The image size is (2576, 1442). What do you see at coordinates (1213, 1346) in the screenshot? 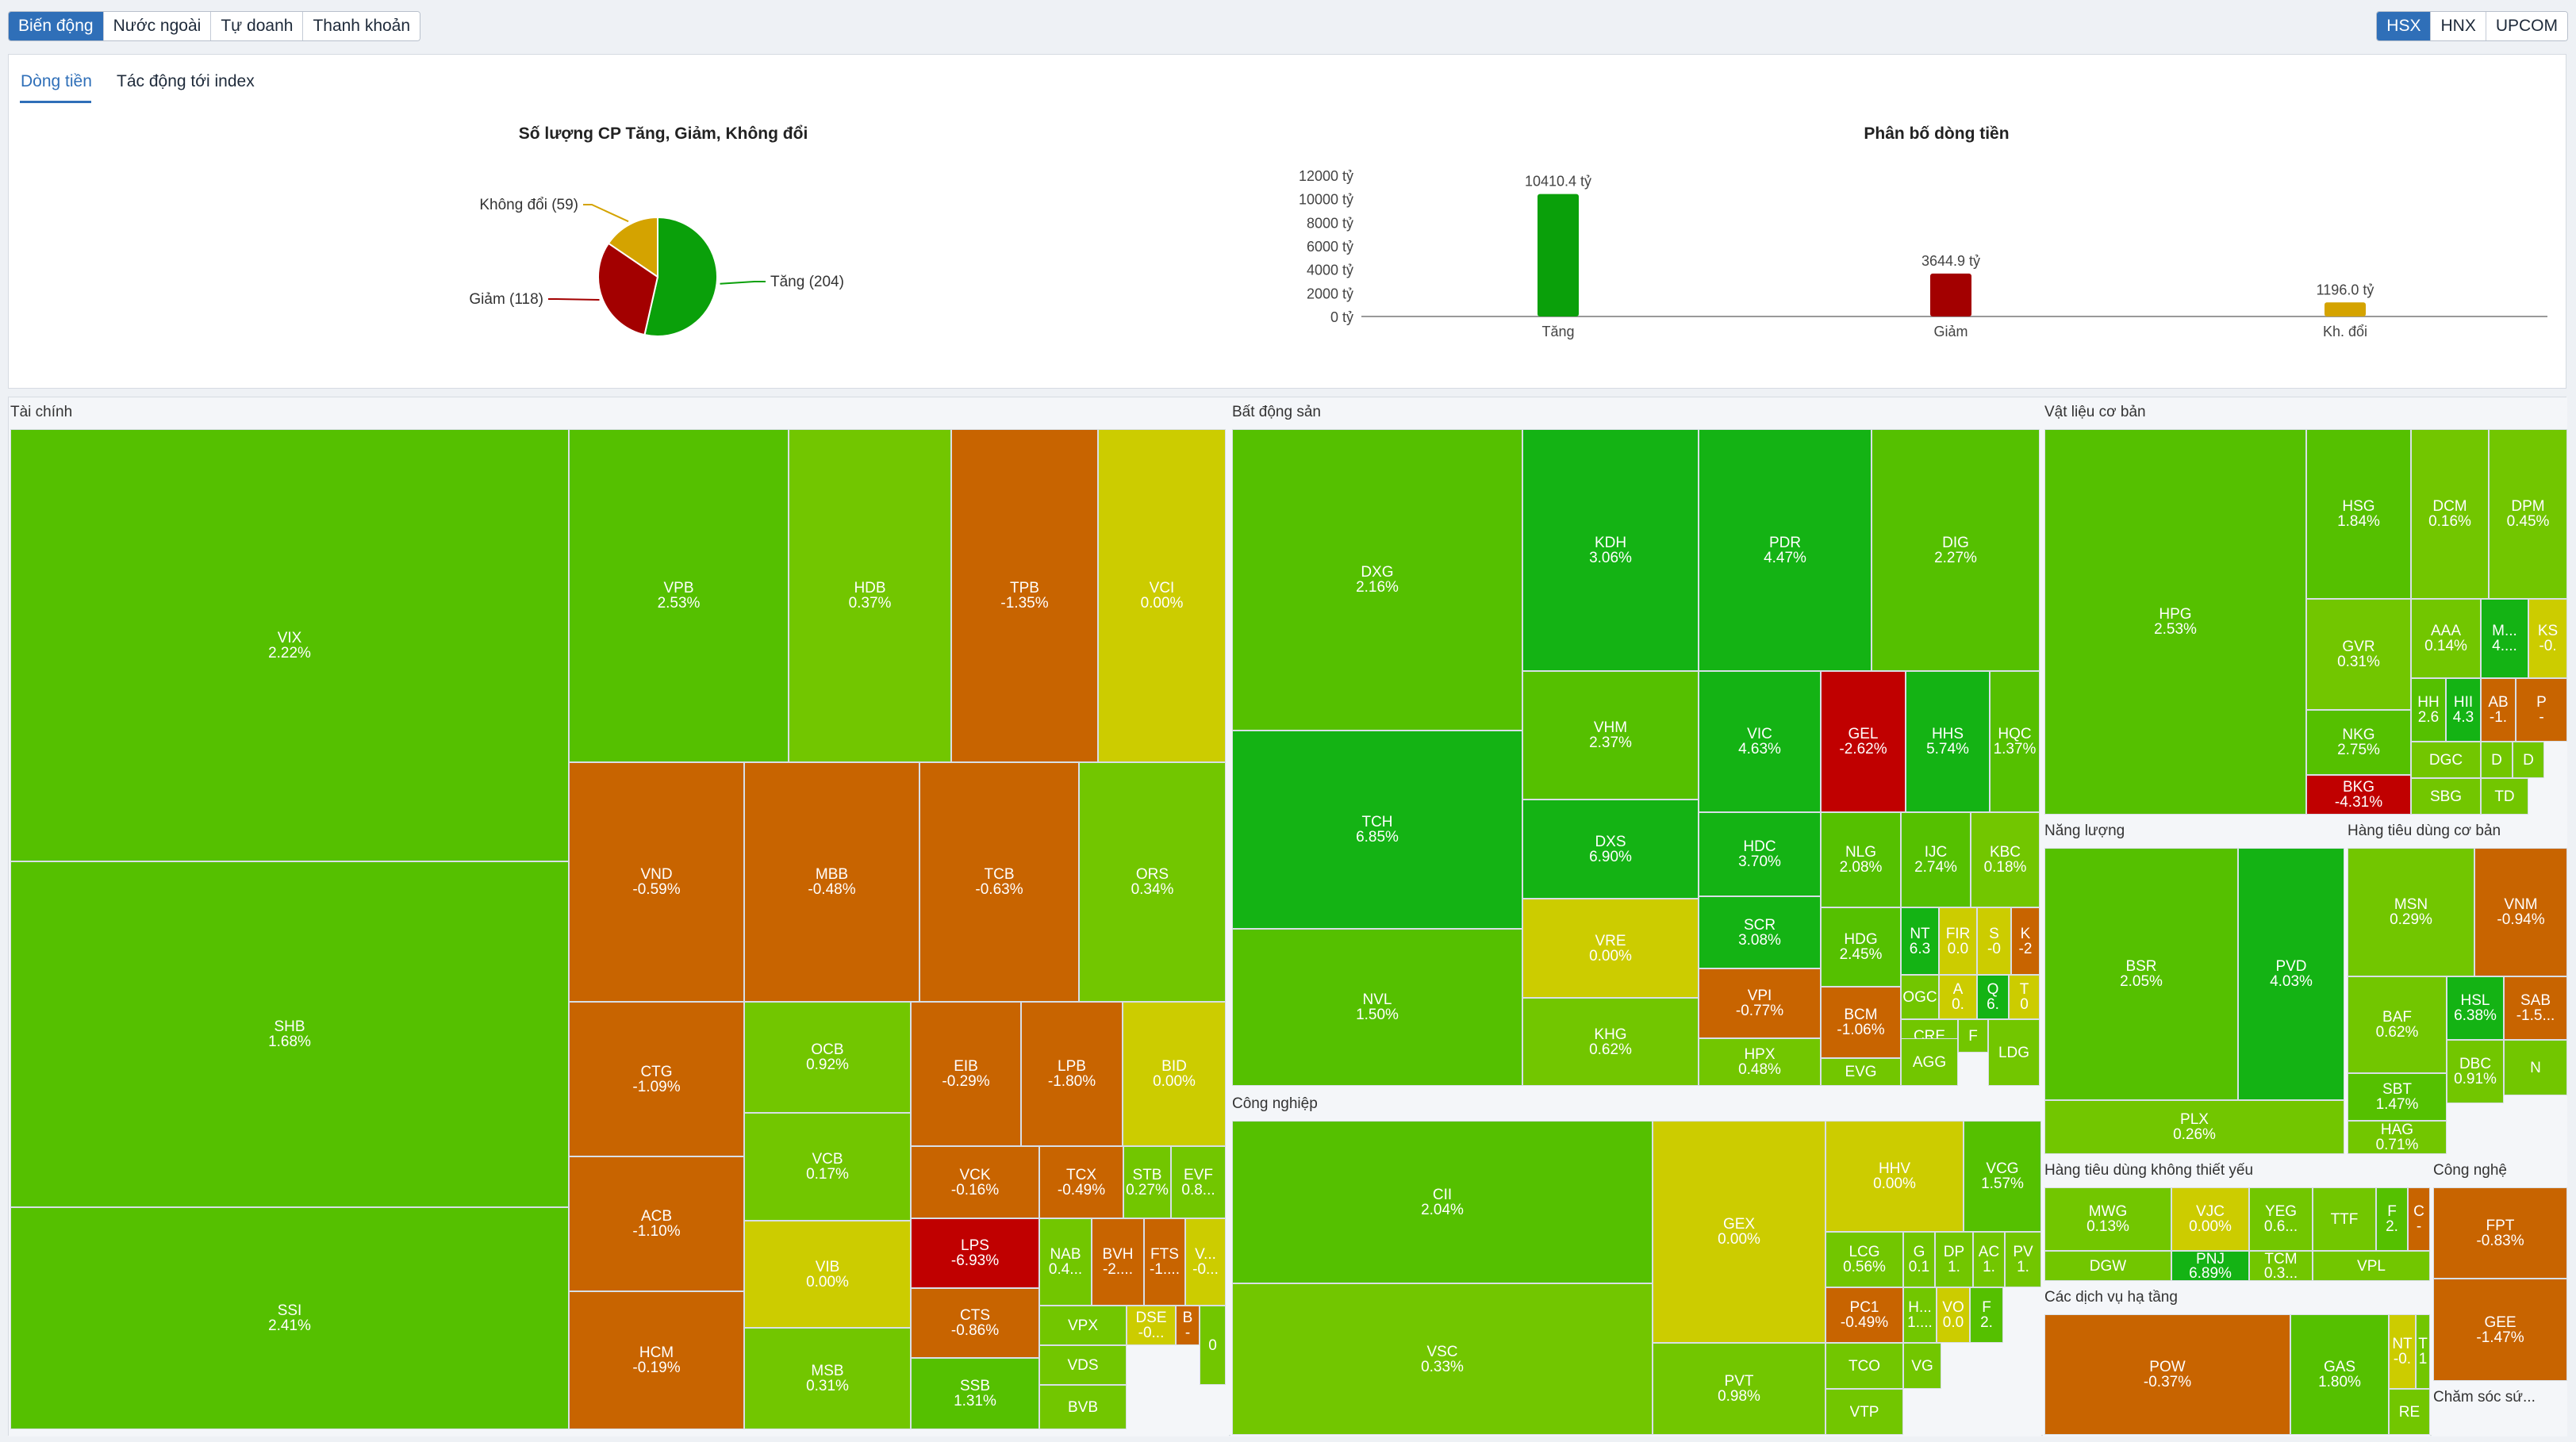
I see `stock-tile: 0` at bounding box center [1213, 1346].